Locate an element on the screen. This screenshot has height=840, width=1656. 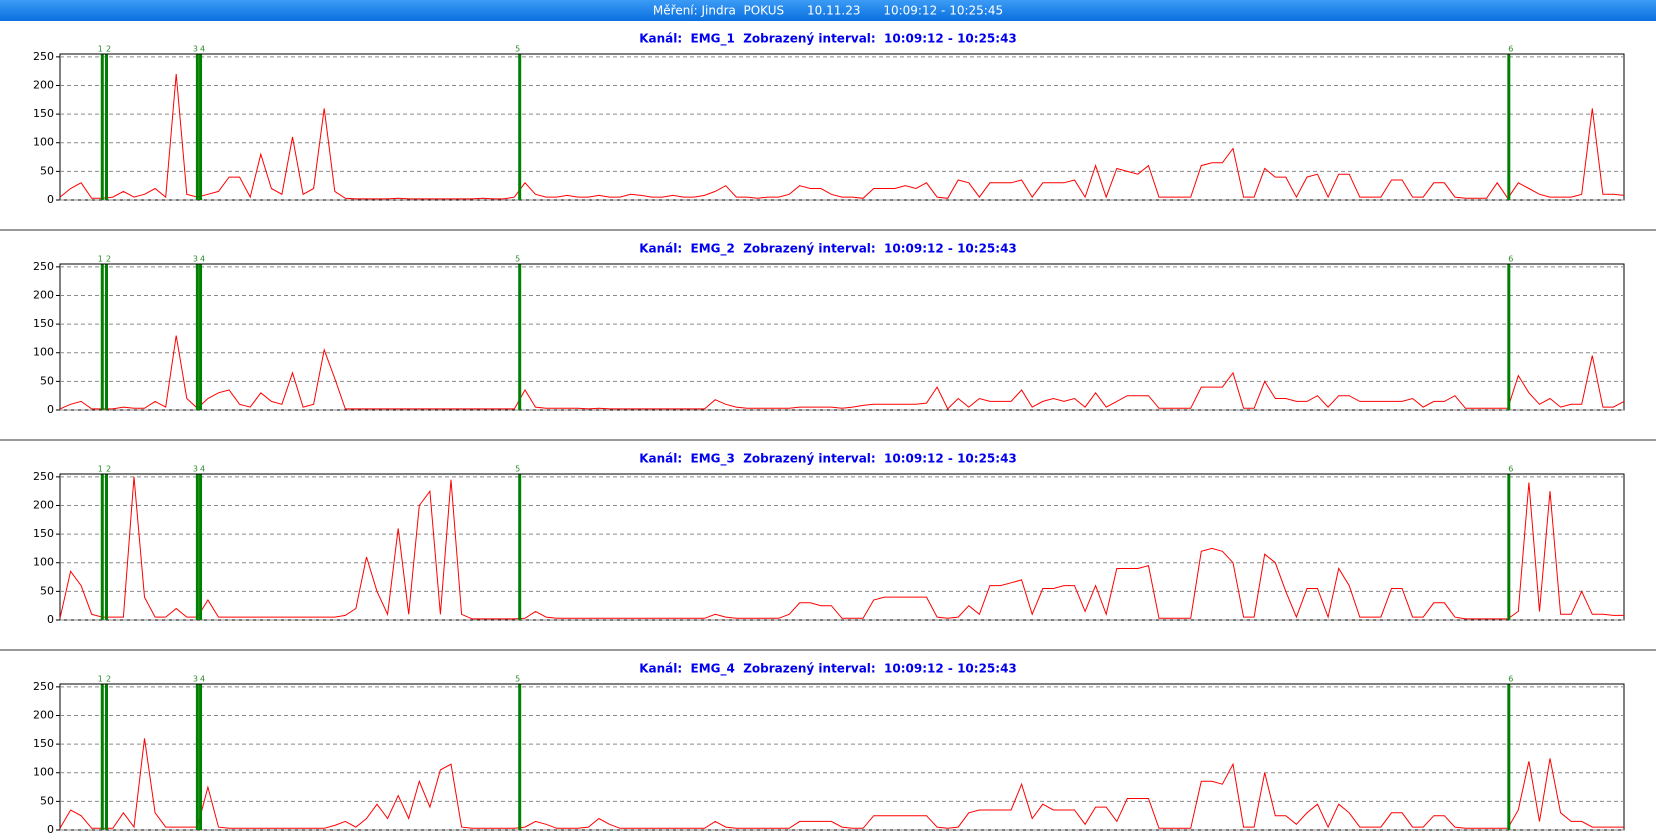
title-bar is located at coordinates (828, 10).